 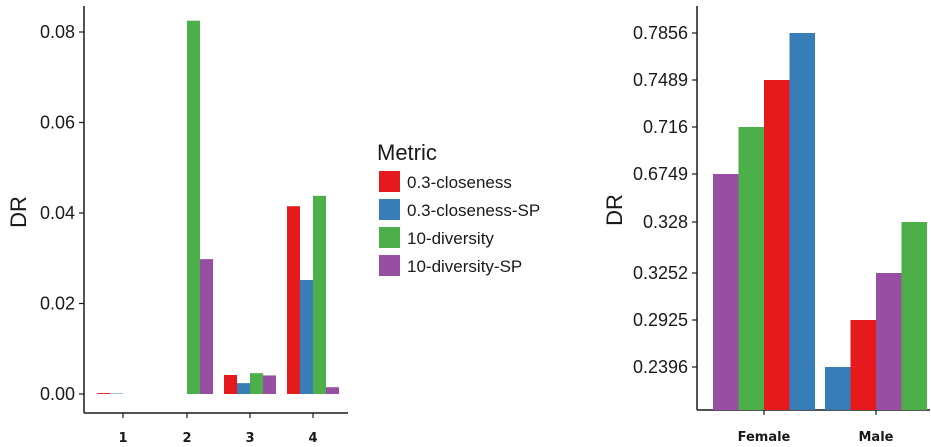 What do you see at coordinates (389, 181) in the screenshot?
I see `legend-swatch-0.3-closeness` at bounding box center [389, 181].